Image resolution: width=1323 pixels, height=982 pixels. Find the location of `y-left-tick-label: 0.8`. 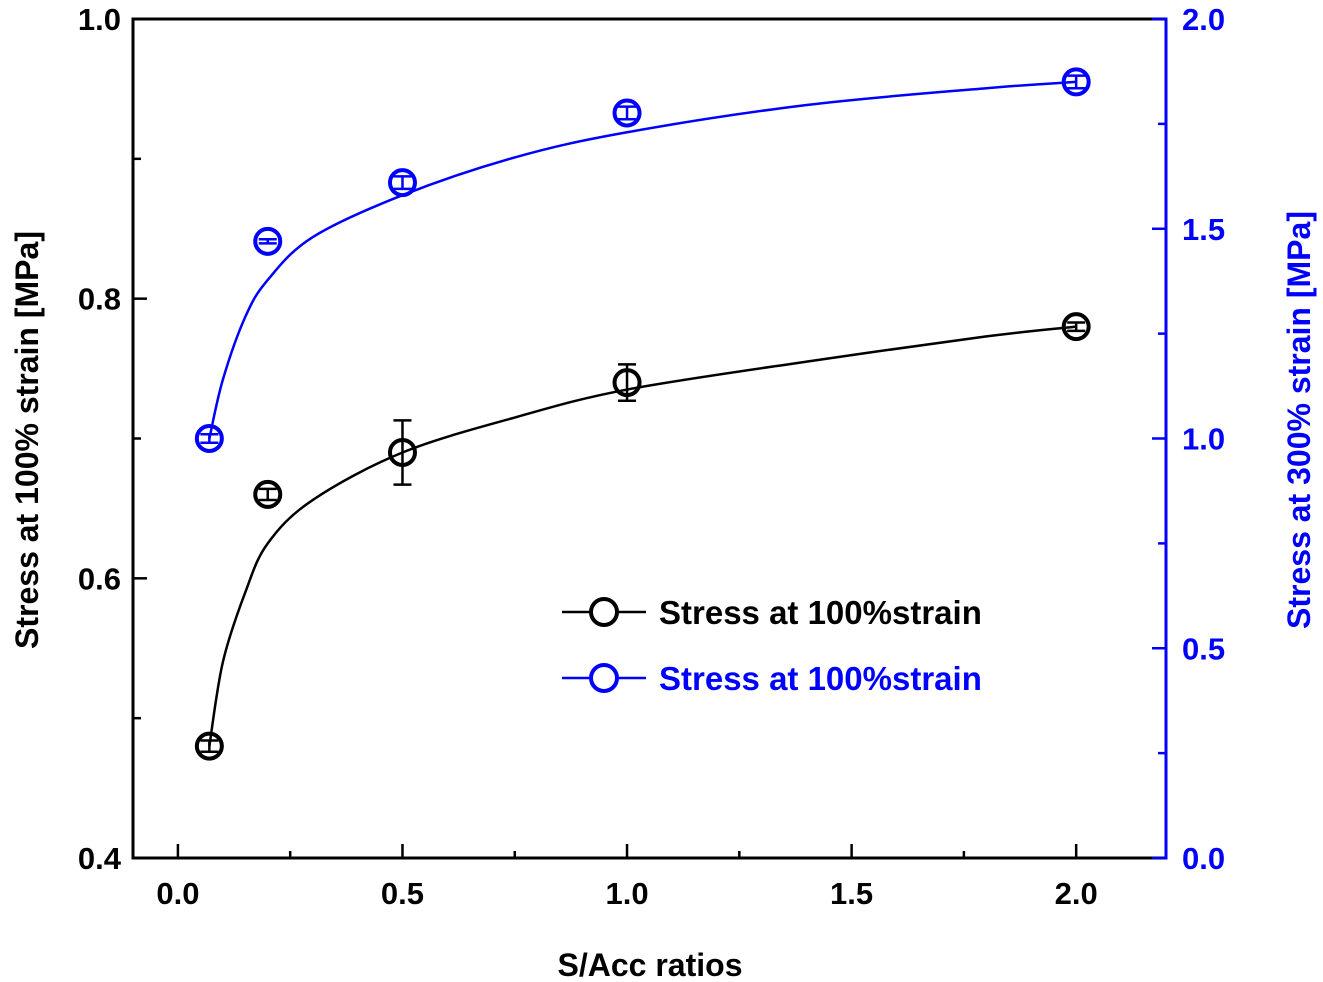

y-left-tick-label: 0.8 is located at coordinates (99, 299).